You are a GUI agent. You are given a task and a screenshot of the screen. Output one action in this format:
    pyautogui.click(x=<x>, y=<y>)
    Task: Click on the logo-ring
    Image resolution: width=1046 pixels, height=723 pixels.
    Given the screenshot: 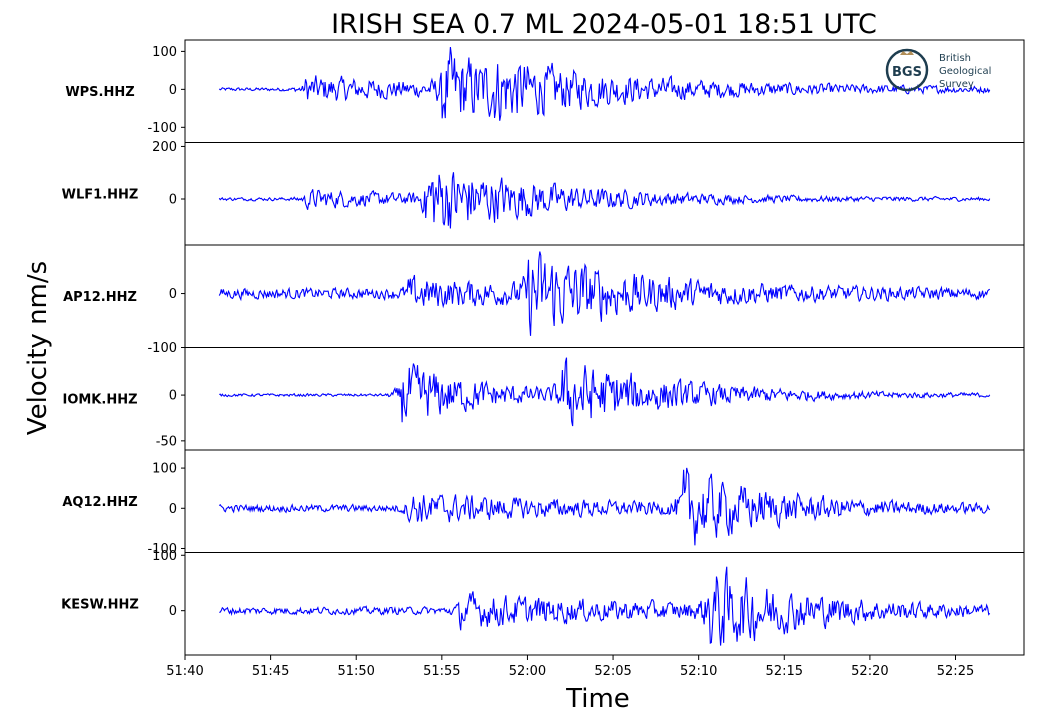 What is the action you would take?
    pyautogui.click(x=907, y=70)
    